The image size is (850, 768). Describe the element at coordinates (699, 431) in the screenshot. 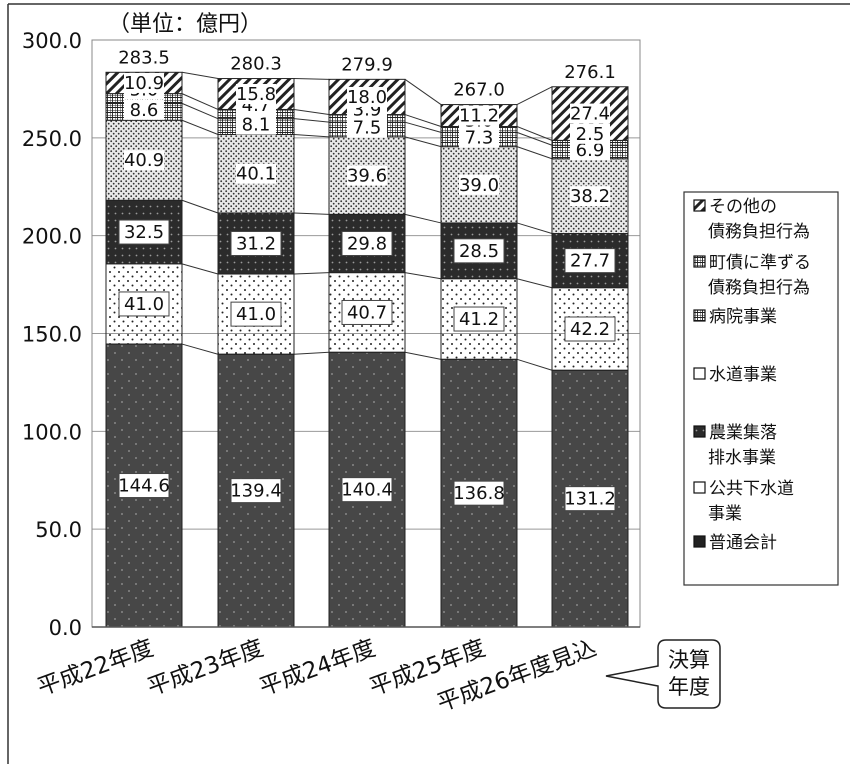

I see `legend-swatch-rural` at that location.